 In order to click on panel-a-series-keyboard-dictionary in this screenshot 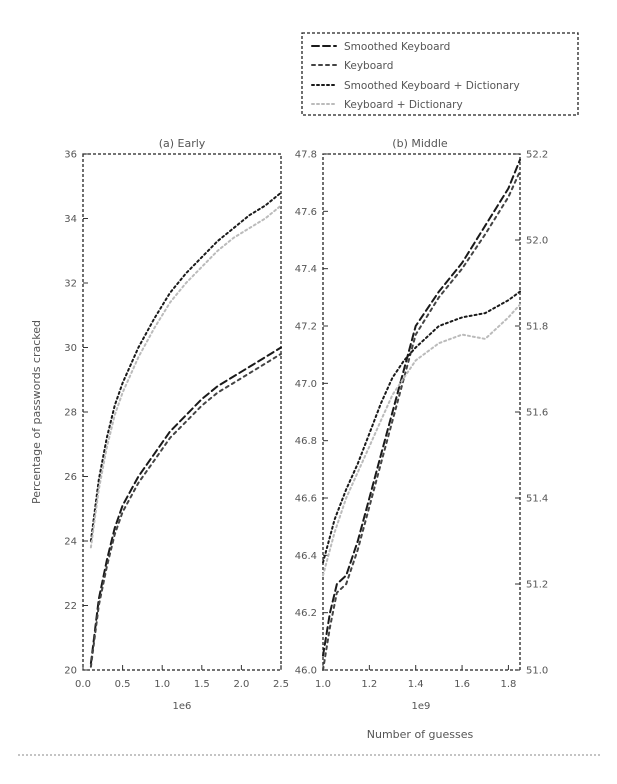, I will do `click(185, 376)`.